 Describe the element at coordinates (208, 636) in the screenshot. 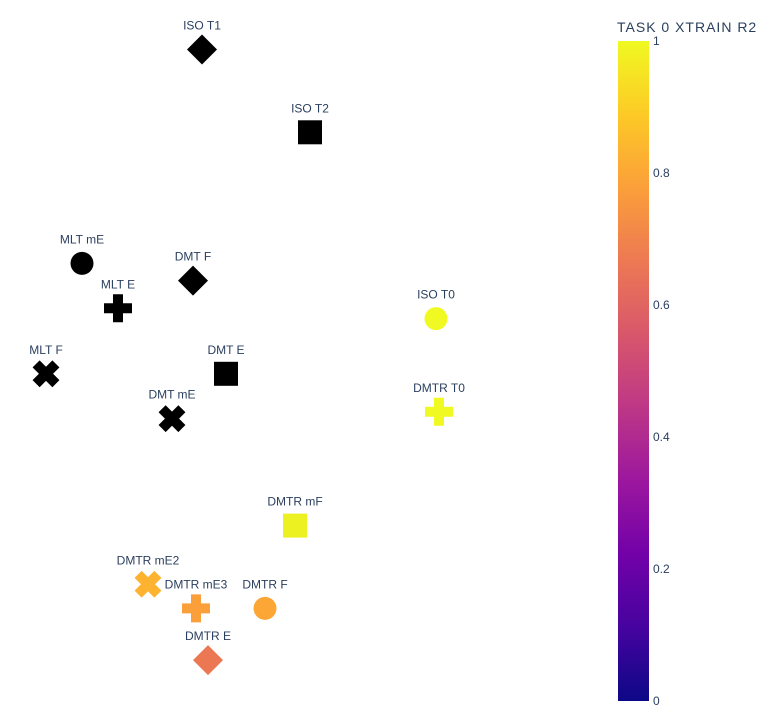

I see `point-label: DMTR E` at that location.